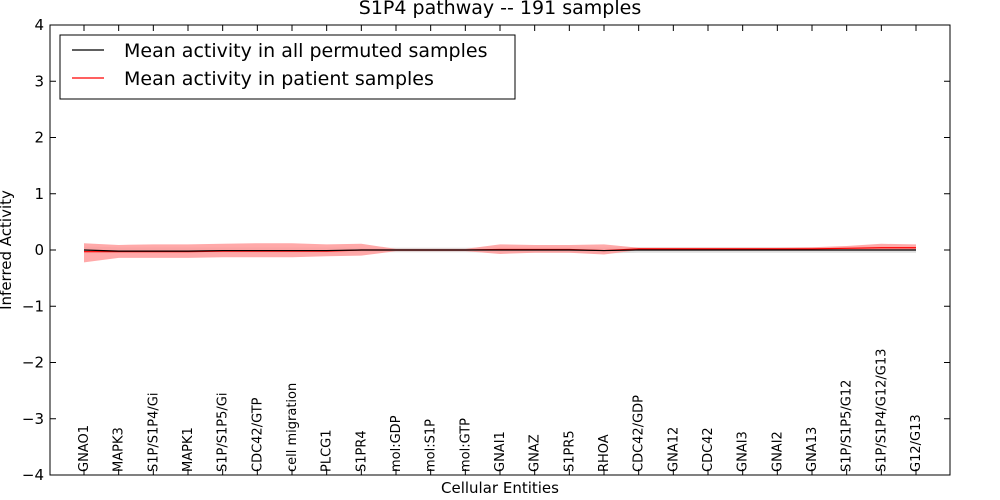 This screenshot has width=1000, height=500. What do you see at coordinates (500, 488) in the screenshot?
I see `x-axis-label: Cellular Entities` at bounding box center [500, 488].